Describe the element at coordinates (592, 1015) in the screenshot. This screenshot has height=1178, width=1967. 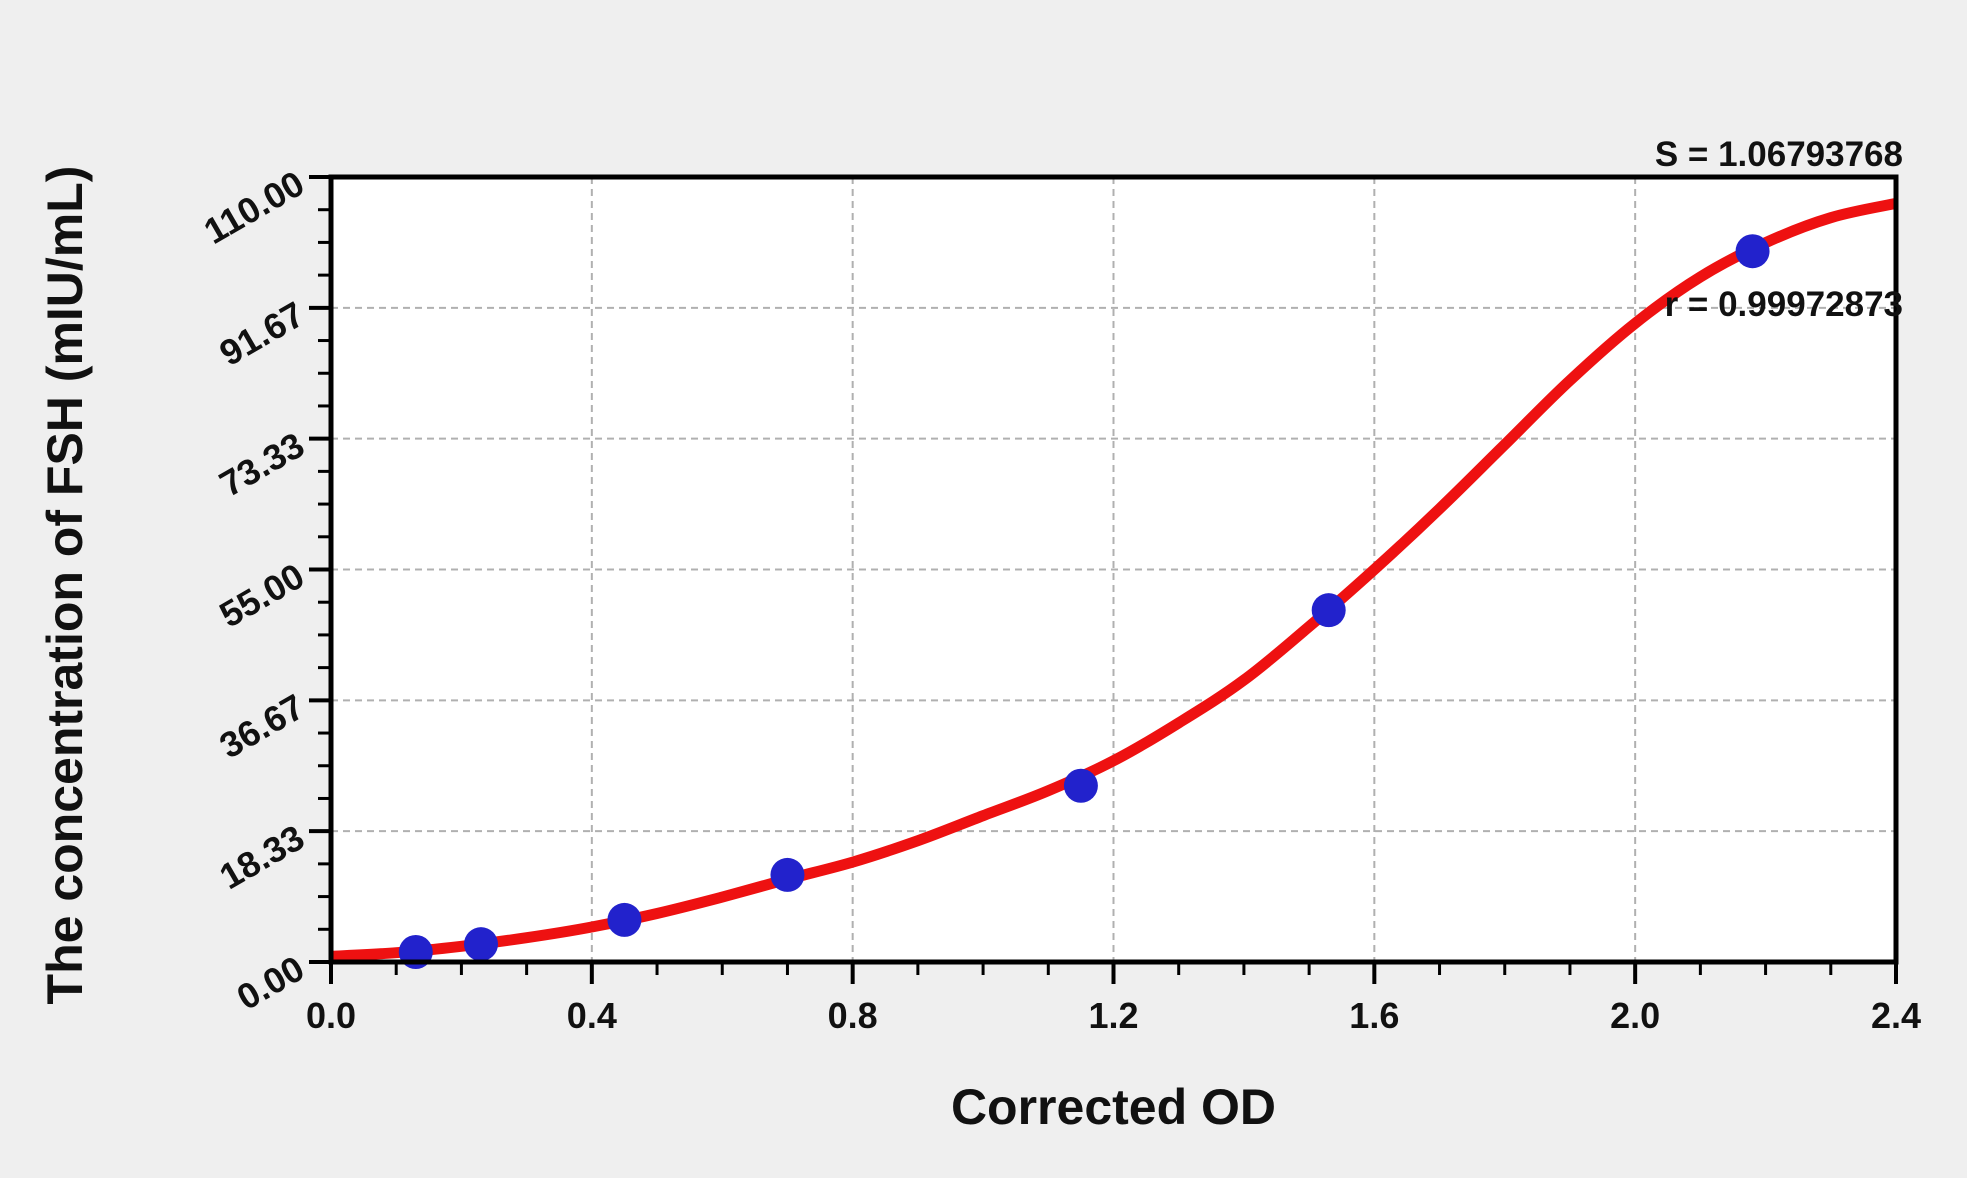
I see `x-tick-label: 0.4` at that location.